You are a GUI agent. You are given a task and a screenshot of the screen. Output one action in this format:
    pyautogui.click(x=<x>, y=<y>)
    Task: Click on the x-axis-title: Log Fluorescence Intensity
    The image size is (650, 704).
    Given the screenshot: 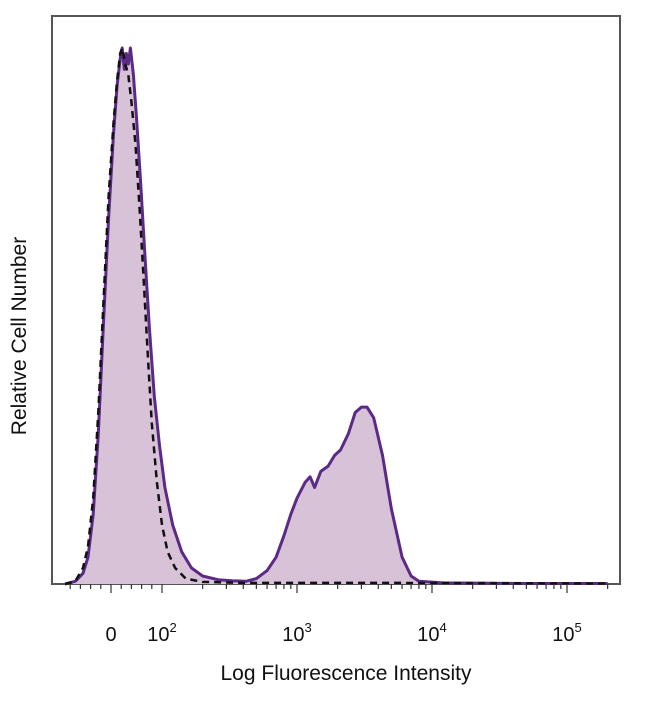 What is the action you would take?
    pyautogui.click(x=346, y=673)
    